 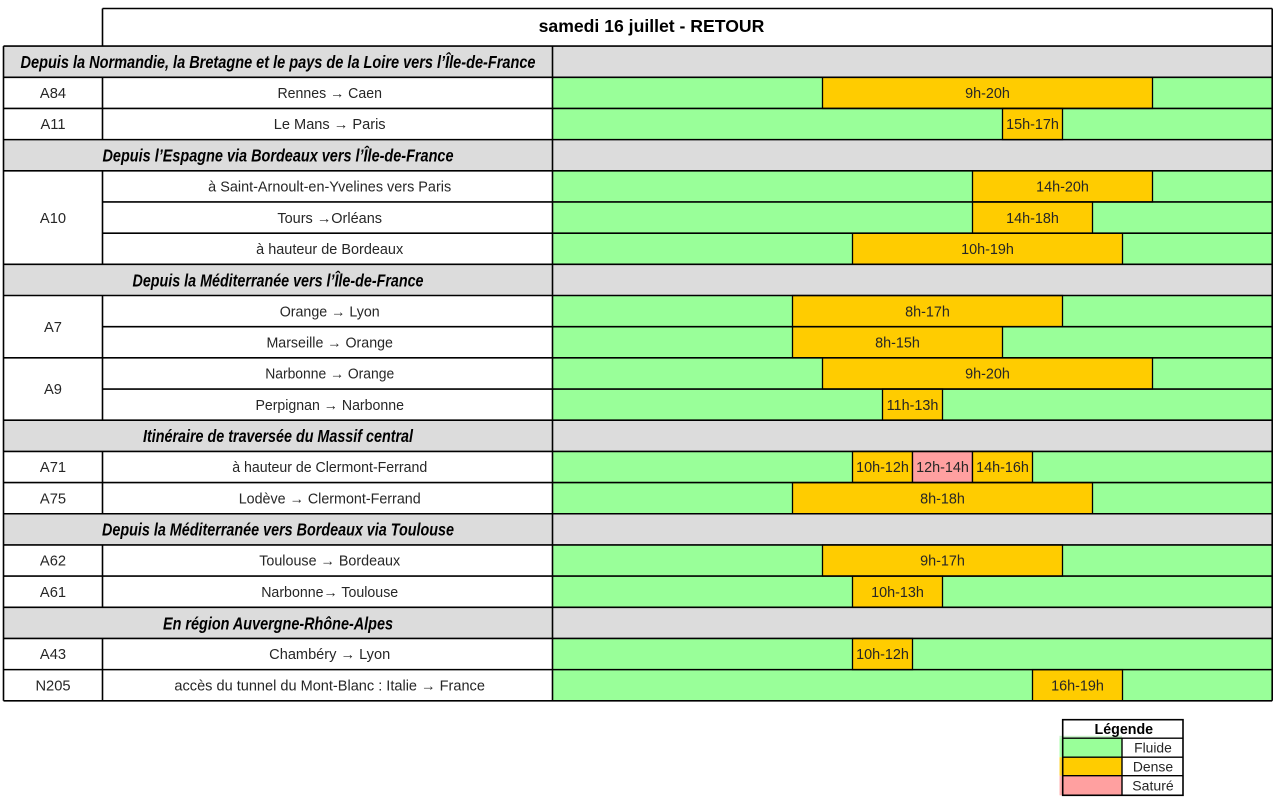 What do you see at coordinates (330, 250) in the screenshot?
I see `svg-text: à hauteur de Bordeaux` at bounding box center [330, 250].